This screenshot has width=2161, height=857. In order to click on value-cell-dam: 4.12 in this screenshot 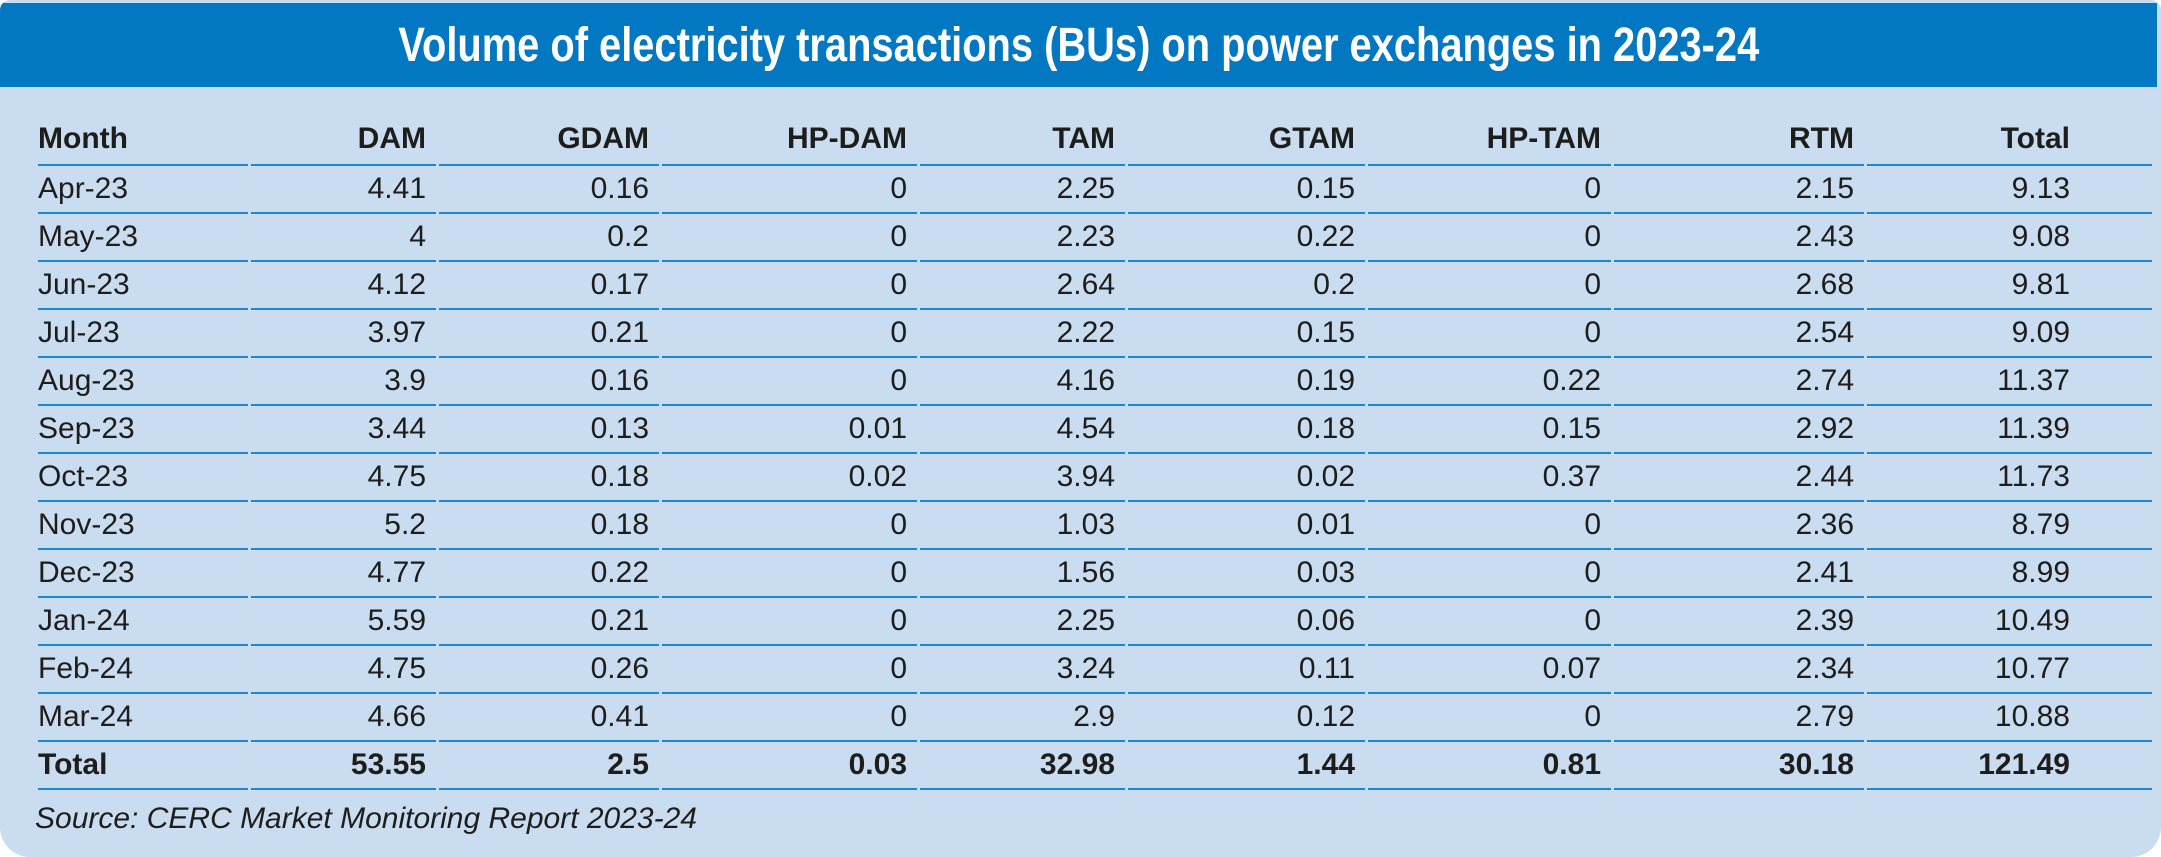, I will do `click(343, 286)`.